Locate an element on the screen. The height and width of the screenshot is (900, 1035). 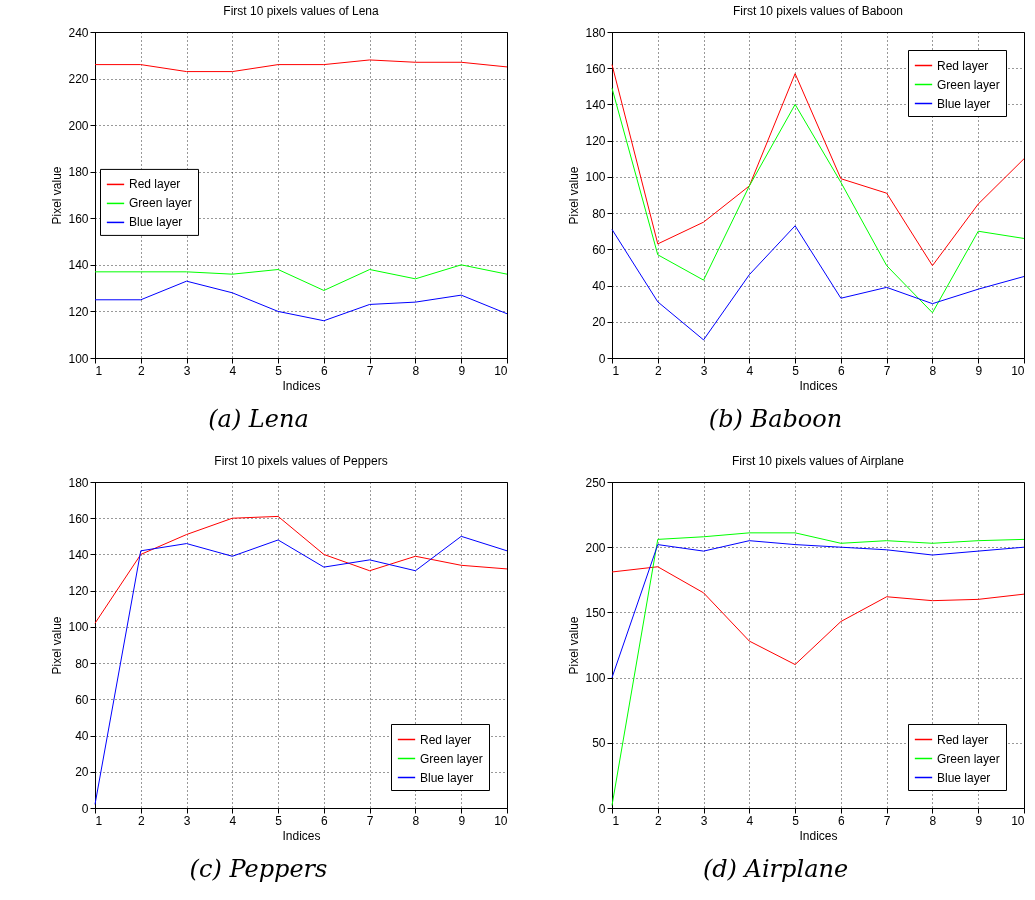
y-tick-label: 250 is located at coordinates (595, 482).